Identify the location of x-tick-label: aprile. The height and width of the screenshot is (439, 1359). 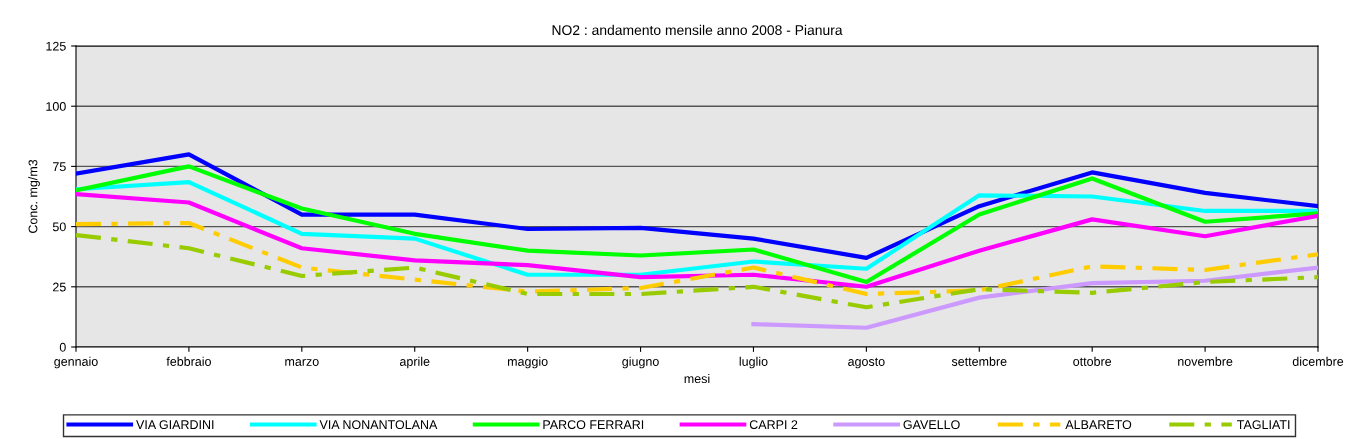
(414, 362).